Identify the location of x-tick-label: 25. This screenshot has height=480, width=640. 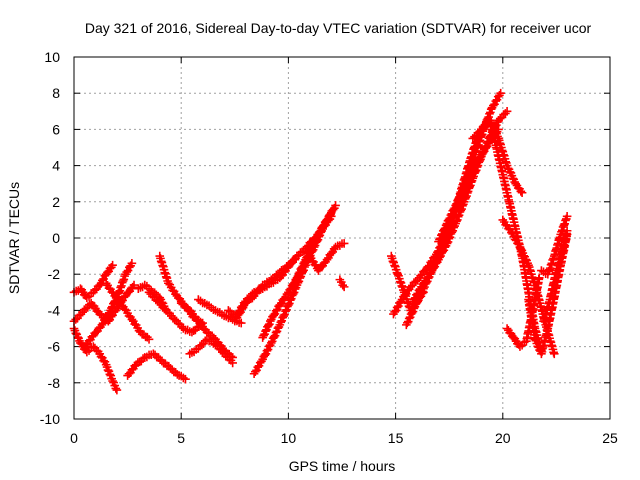
(610, 438).